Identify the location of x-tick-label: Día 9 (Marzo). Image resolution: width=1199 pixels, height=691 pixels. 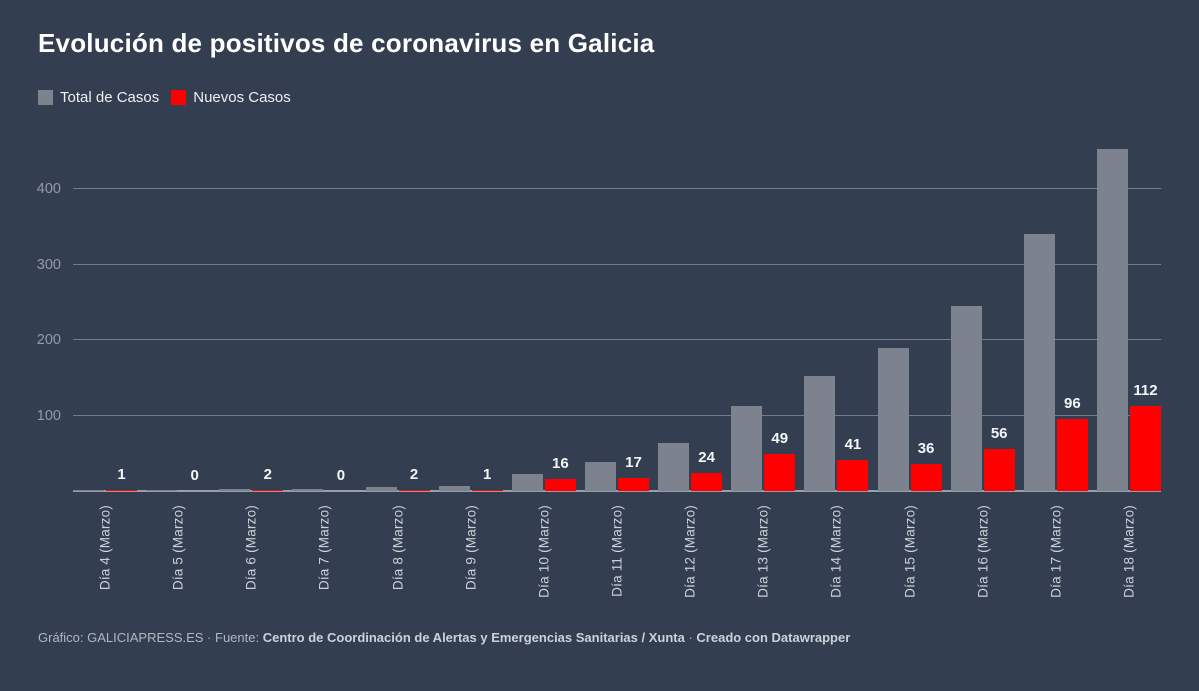
(471, 548).